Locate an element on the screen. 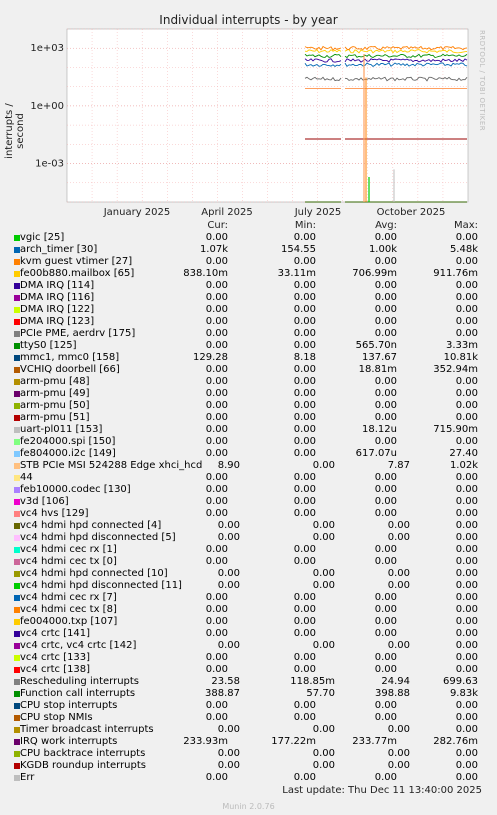 Image resolution: width=497 pixels, height=815 pixels. legend-value-min: 33.11m is located at coordinates (296, 273).